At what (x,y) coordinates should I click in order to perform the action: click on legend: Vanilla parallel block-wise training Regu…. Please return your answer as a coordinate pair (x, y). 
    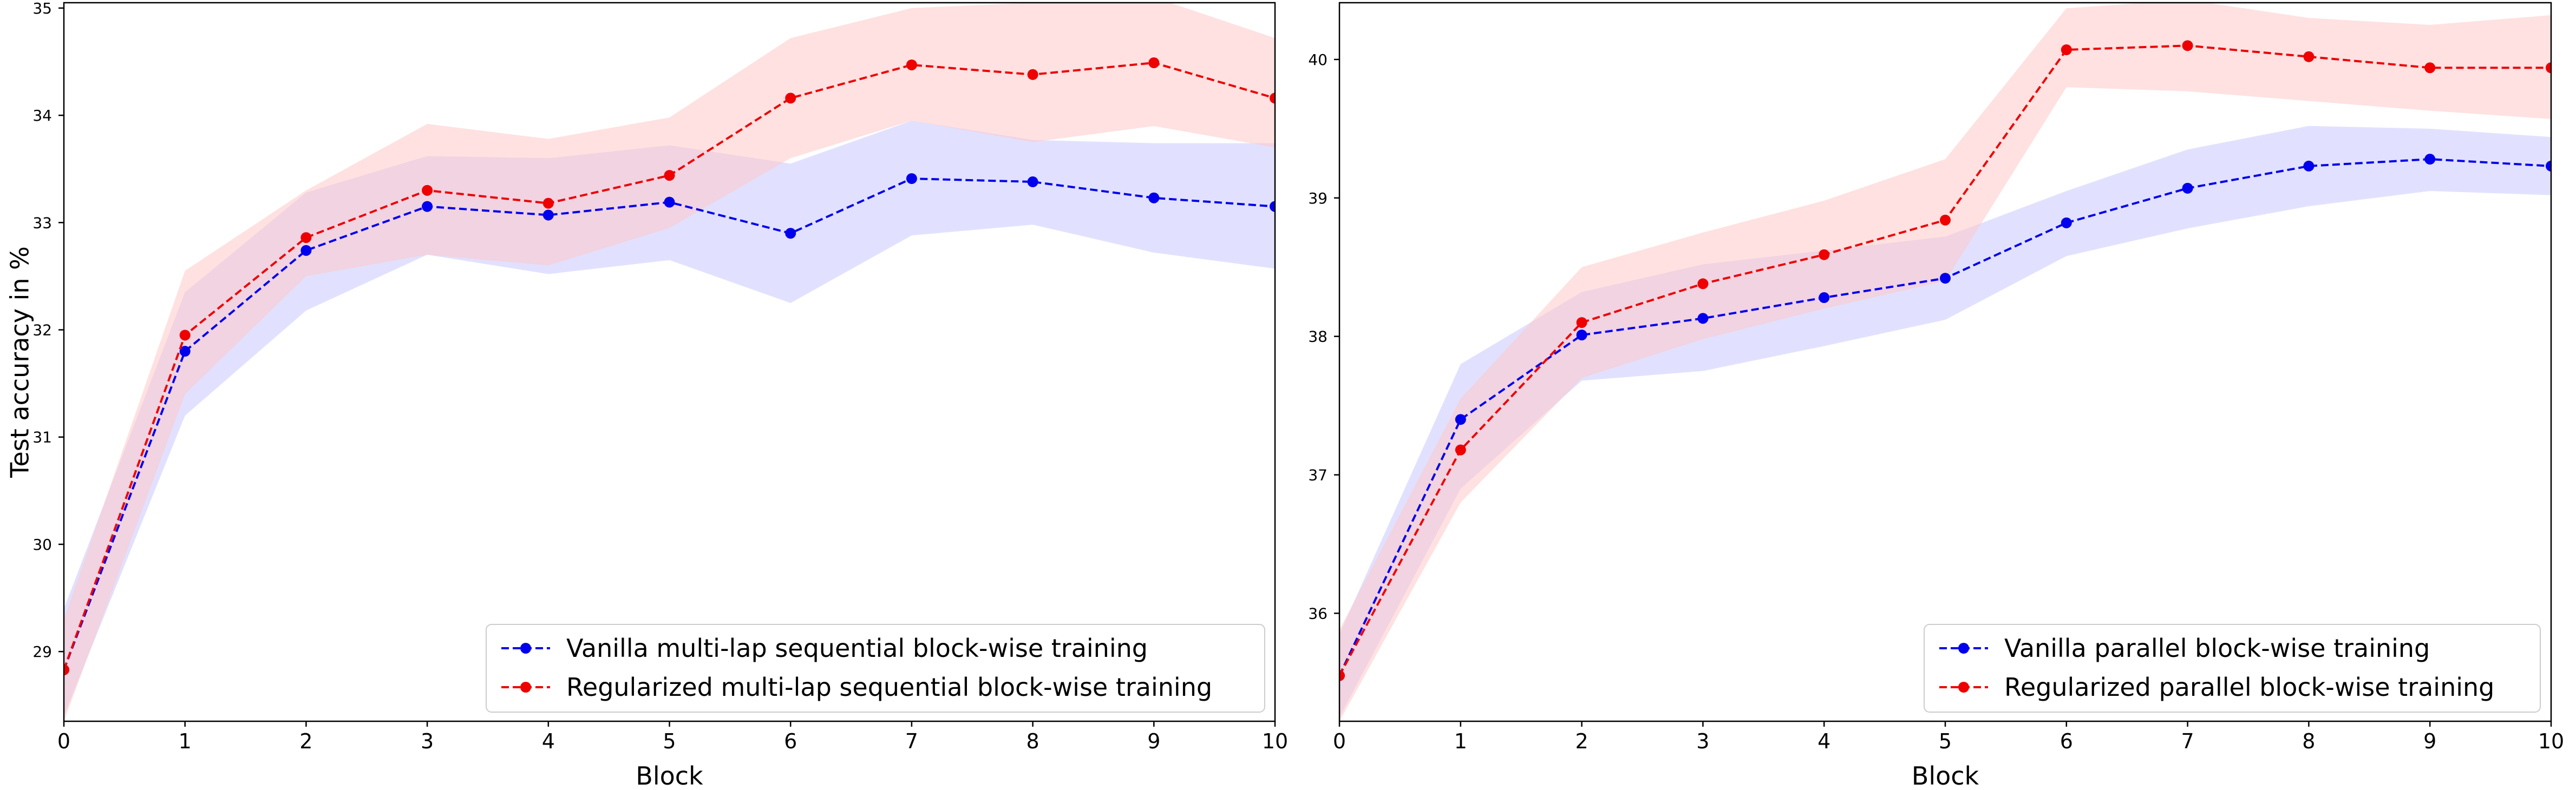
    Looking at the image, I should click on (2232, 669).